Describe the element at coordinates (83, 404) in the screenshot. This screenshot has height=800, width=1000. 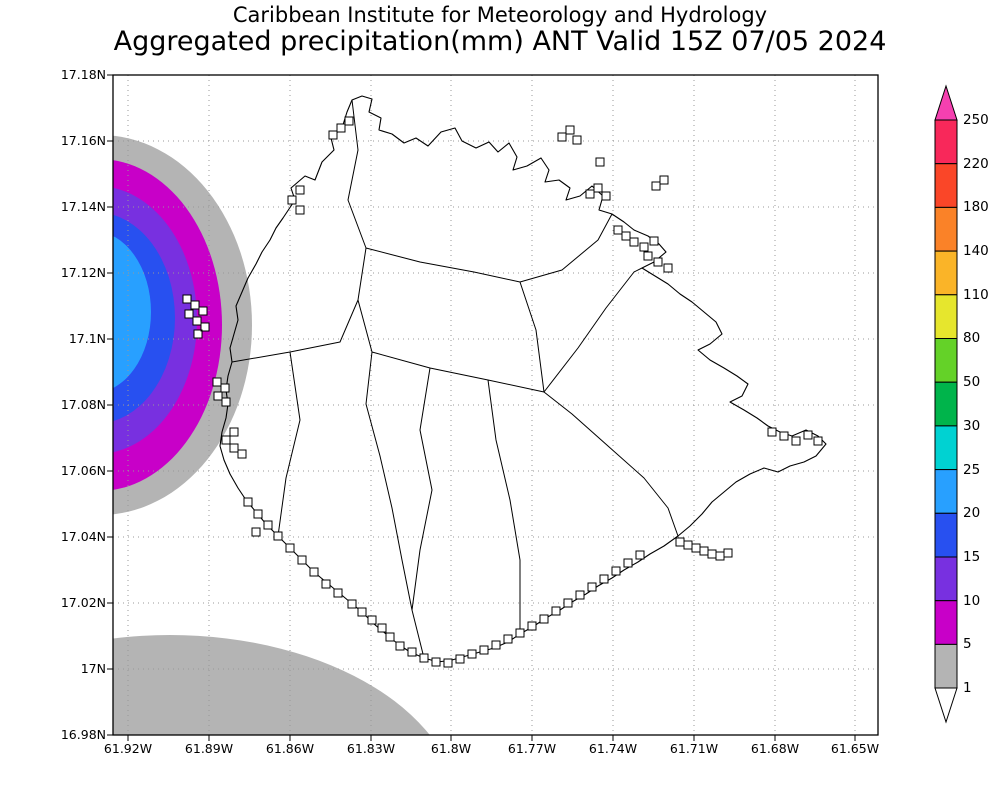
I see `y-axis-label: 17.08N` at that location.